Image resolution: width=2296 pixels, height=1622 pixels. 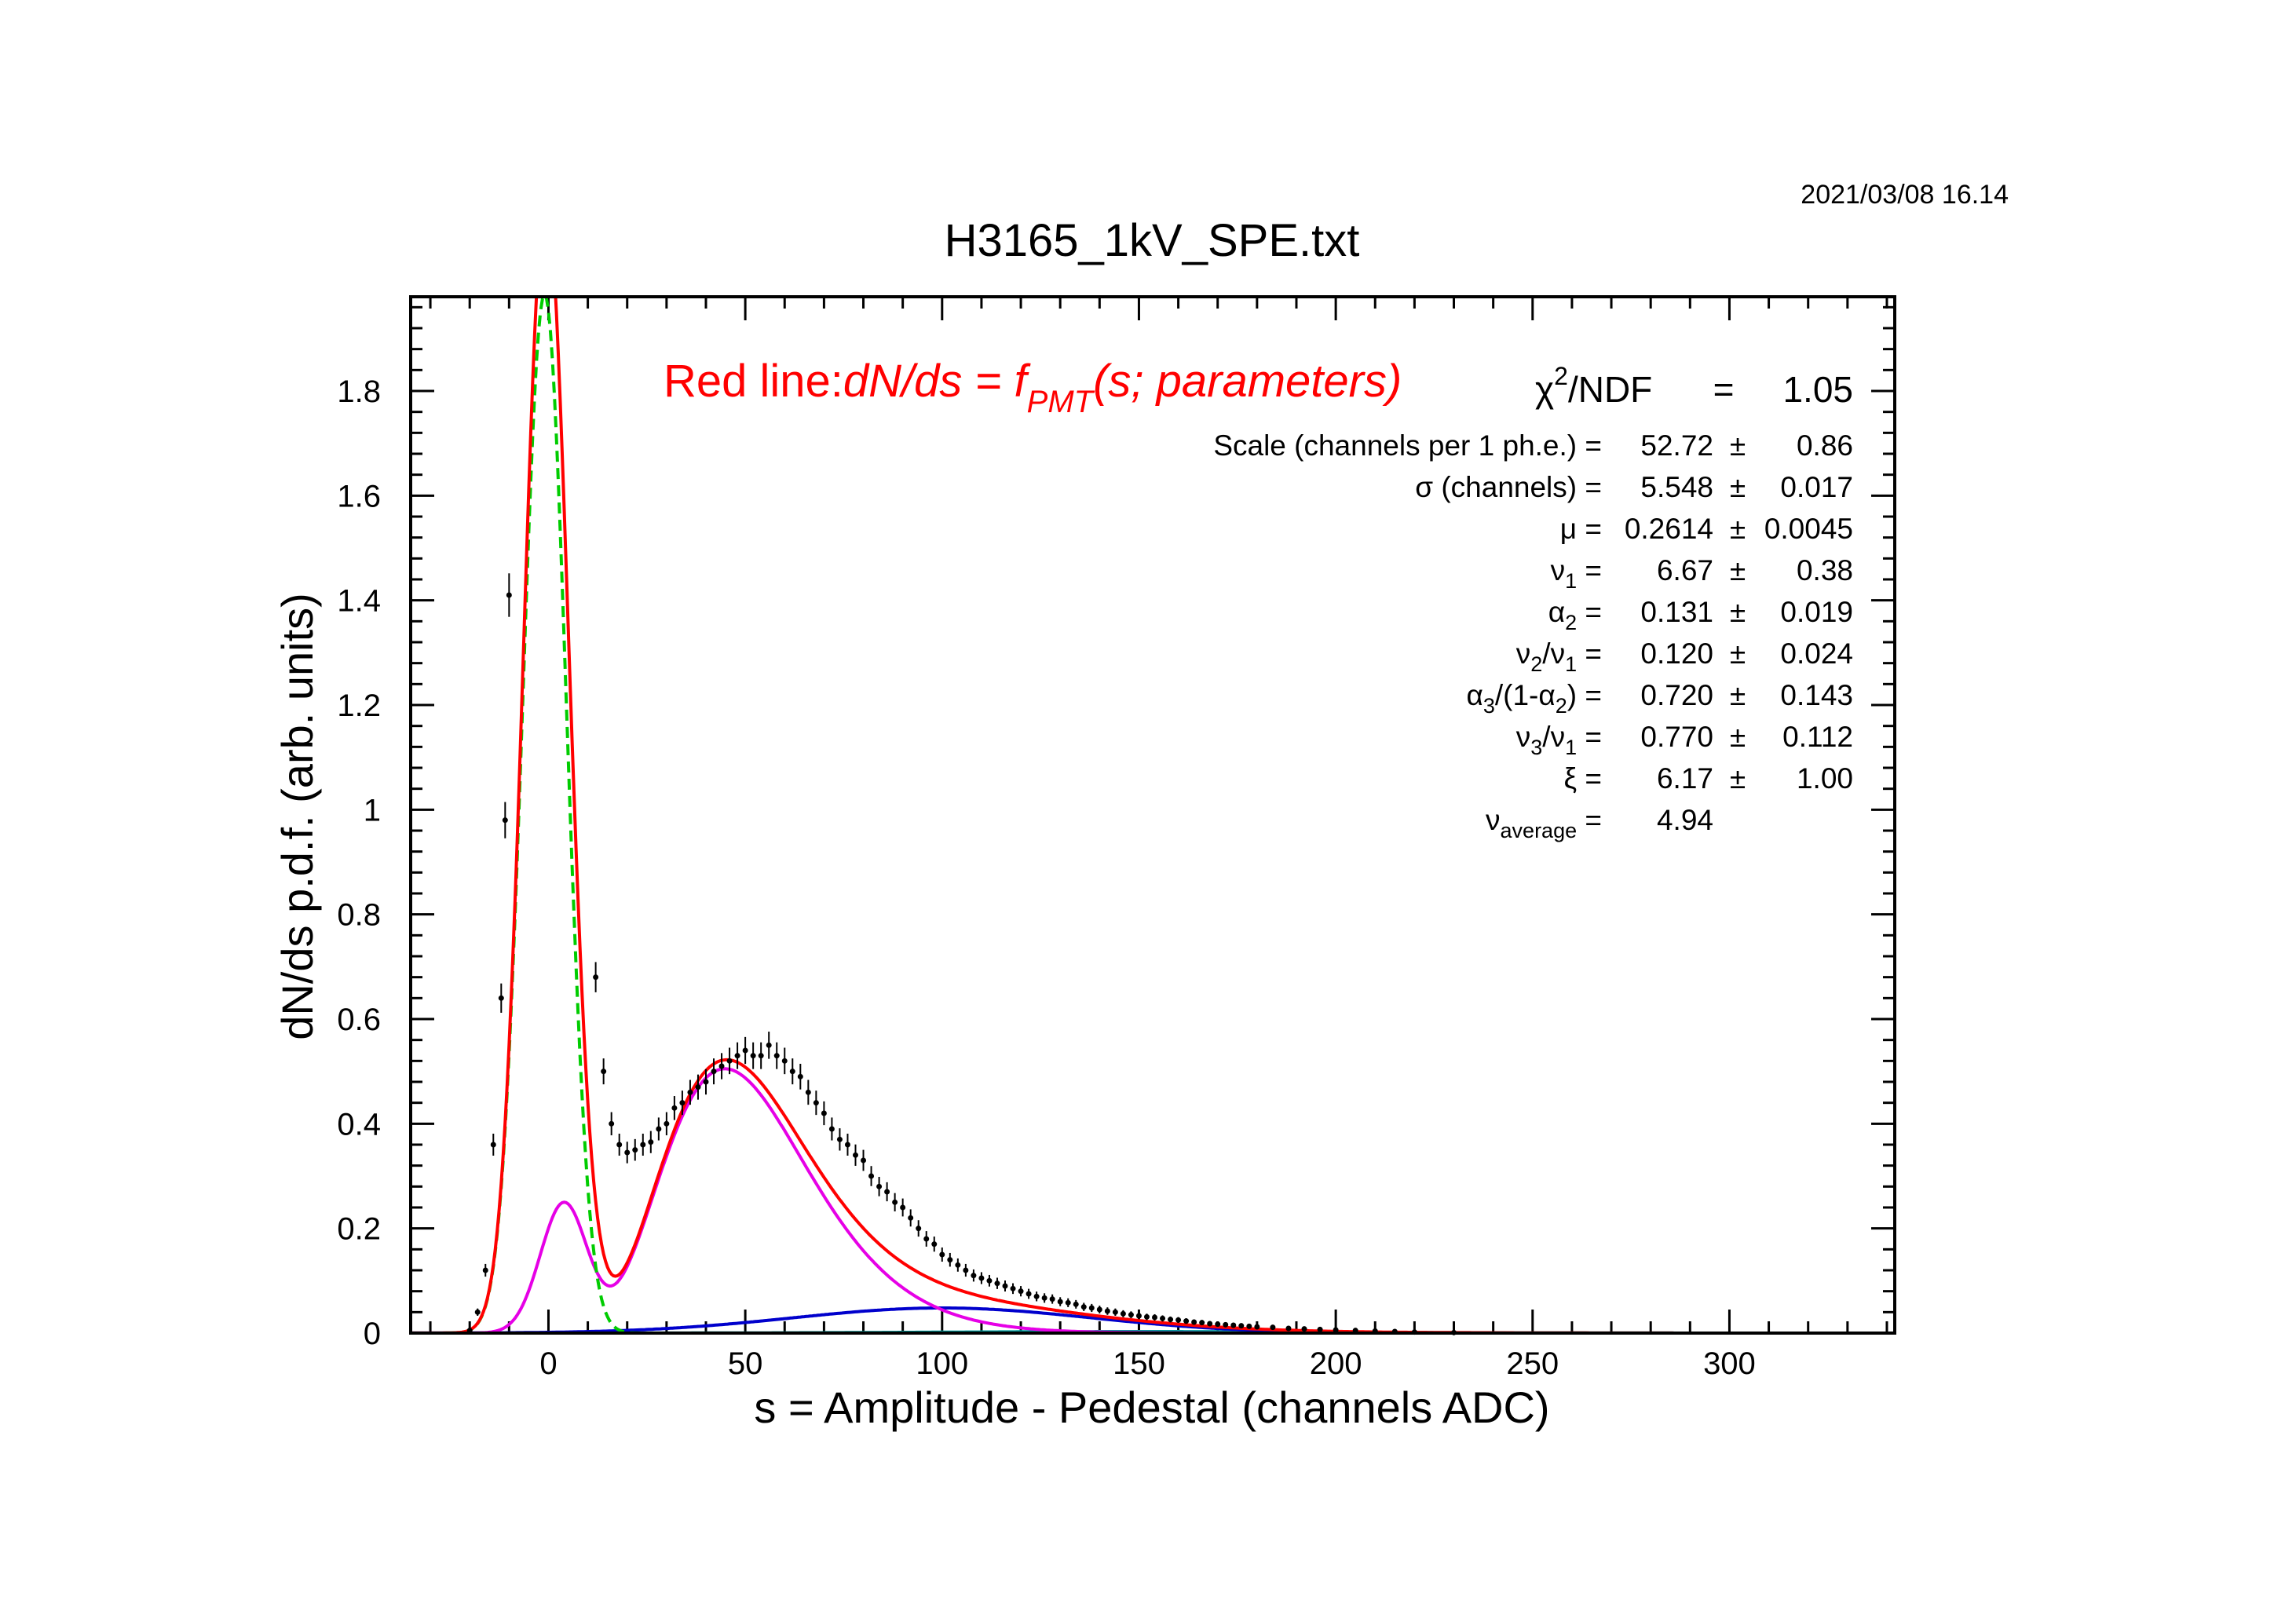 What do you see at coordinates (1677, 487) in the screenshot?
I see `param-value: 5.548` at bounding box center [1677, 487].